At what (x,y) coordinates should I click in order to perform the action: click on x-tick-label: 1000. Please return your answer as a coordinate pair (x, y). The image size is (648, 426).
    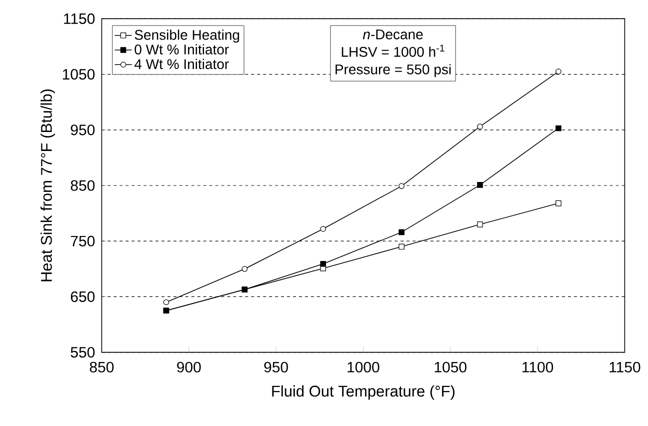
    Looking at the image, I should click on (364, 367).